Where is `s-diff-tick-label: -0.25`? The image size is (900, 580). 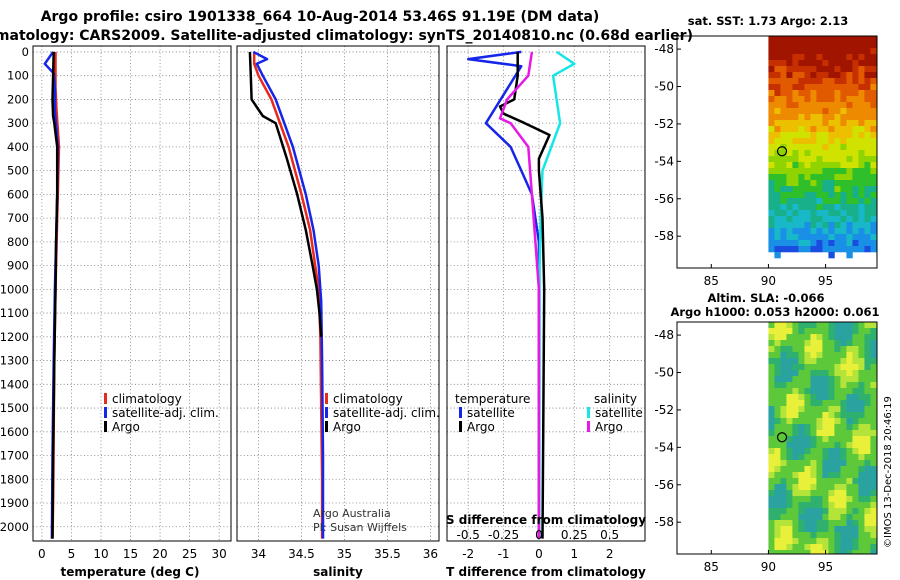 s-diff-tick-label: -0.25 is located at coordinates (503, 535).